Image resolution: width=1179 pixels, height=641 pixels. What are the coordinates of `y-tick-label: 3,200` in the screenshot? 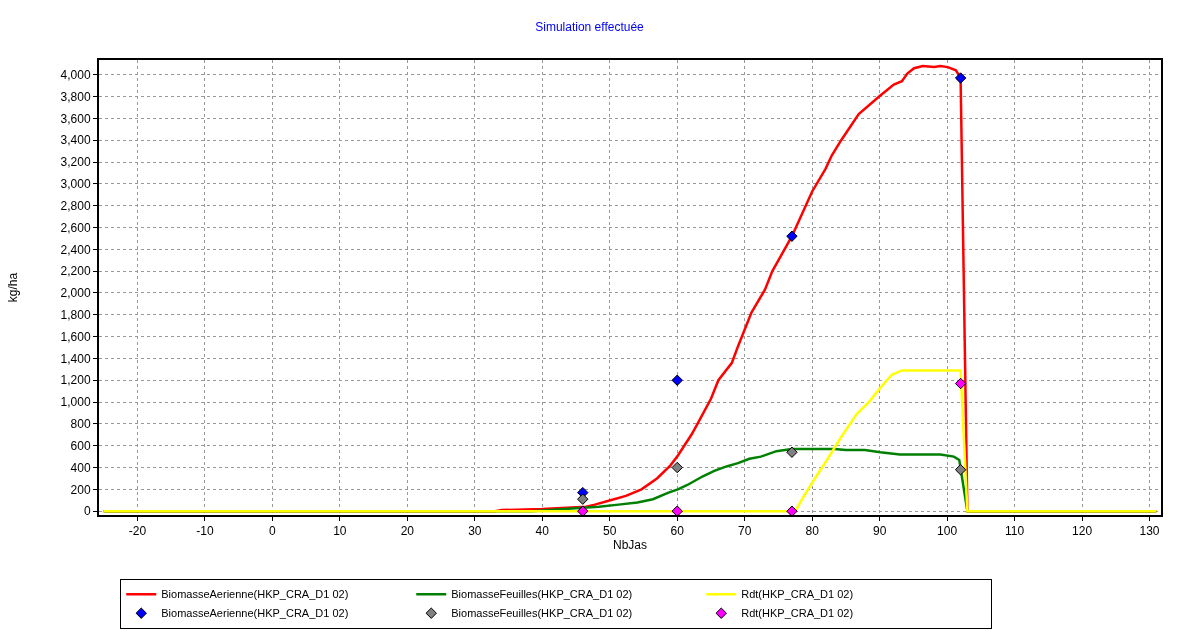 It's located at (75, 162).